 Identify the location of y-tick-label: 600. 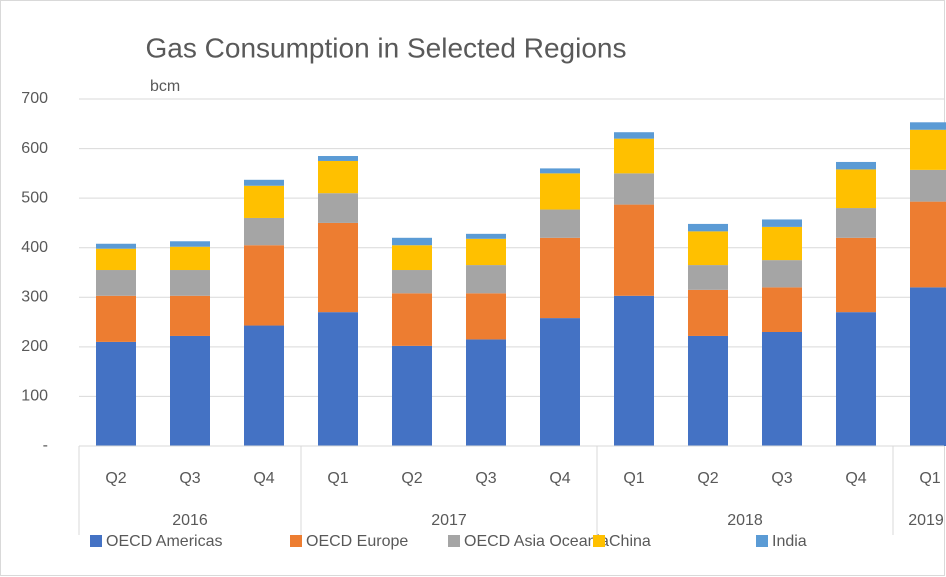
(34, 148).